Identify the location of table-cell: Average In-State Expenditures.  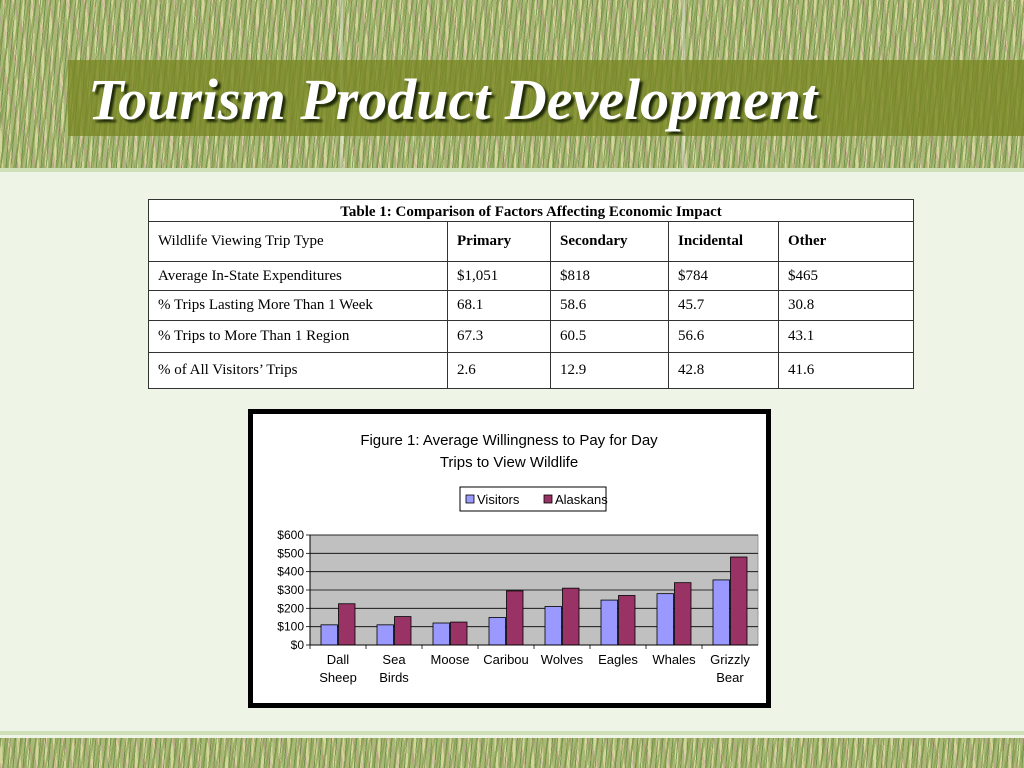
(298, 276).